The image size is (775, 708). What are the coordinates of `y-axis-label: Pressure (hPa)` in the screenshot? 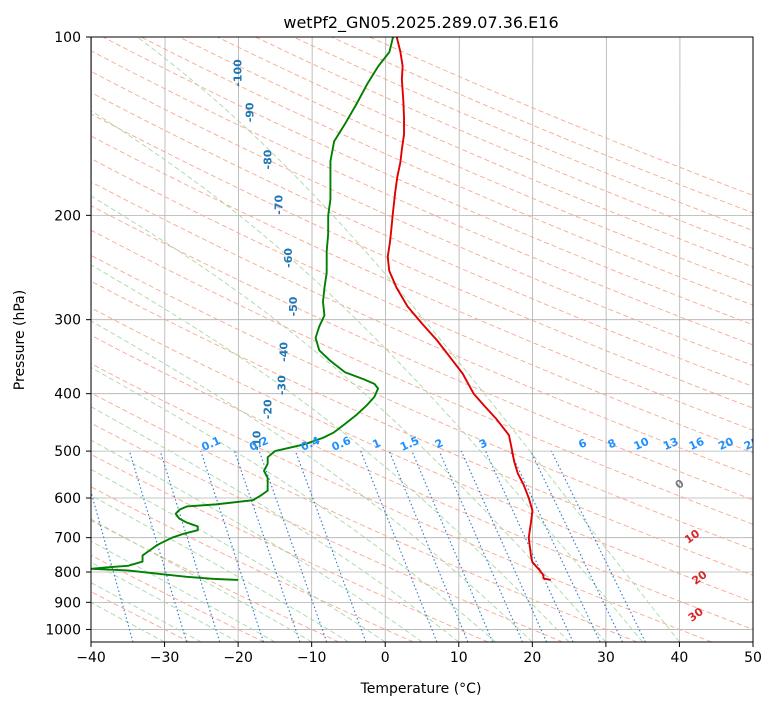 It's located at (20, 340).